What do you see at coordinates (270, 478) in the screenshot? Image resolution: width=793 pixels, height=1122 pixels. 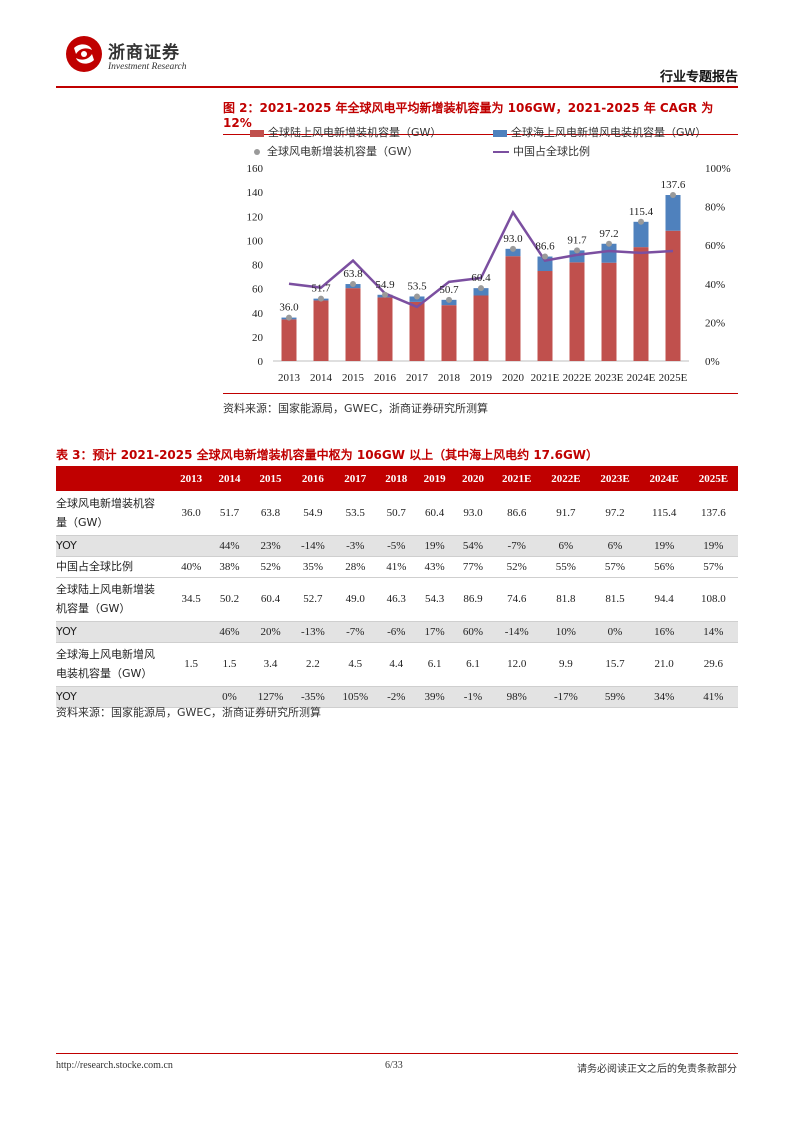 I see `column-header: 2015` at bounding box center [270, 478].